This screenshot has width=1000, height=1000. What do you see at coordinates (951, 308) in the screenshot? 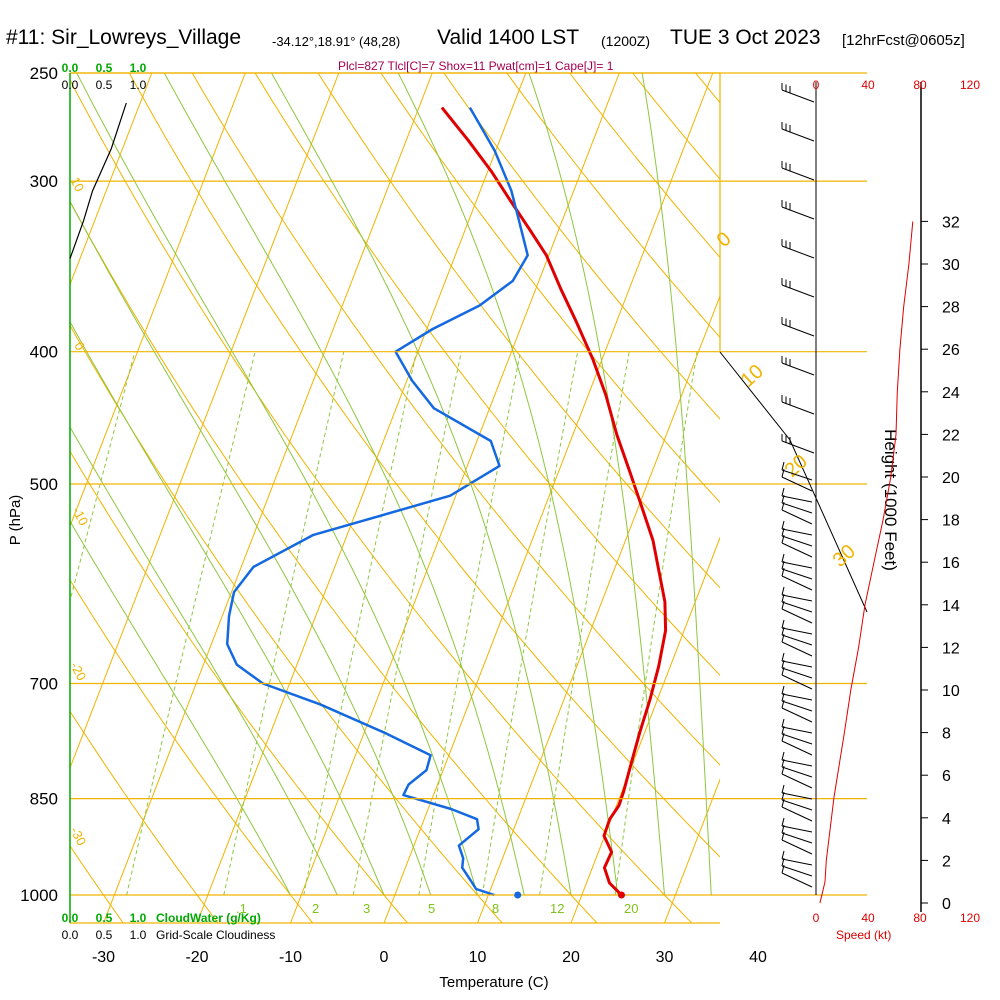
I see `height-tick-label: 28` at bounding box center [951, 308].